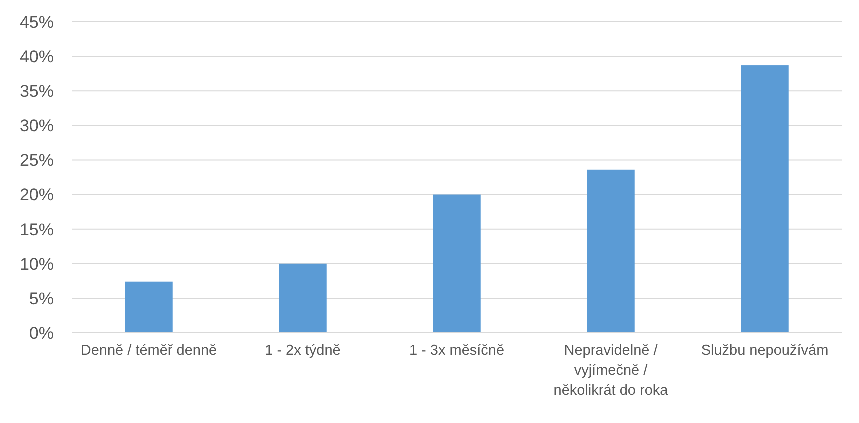 The image size is (859, 423). I want to click on x-tick-label: Službu nepoužívám, so click(765, 351).